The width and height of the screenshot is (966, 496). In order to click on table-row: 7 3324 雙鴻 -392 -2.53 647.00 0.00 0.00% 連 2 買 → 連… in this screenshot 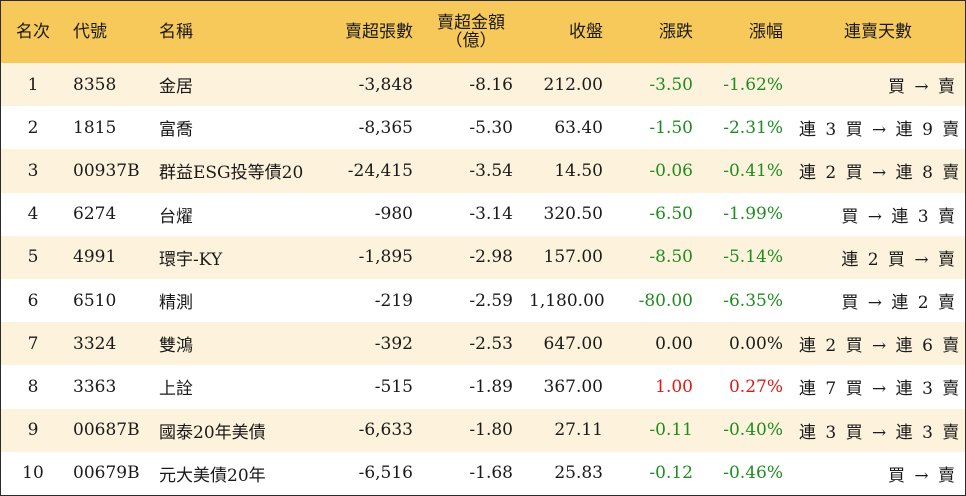, I will do `click(483, 344)`.